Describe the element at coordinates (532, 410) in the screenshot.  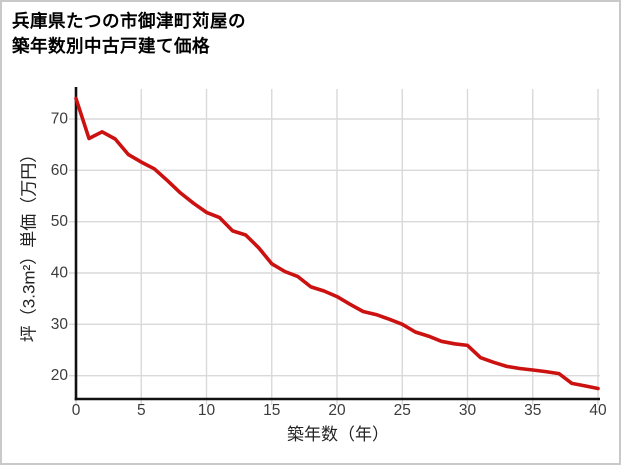
I see `x-tick-label: 35` at that location.